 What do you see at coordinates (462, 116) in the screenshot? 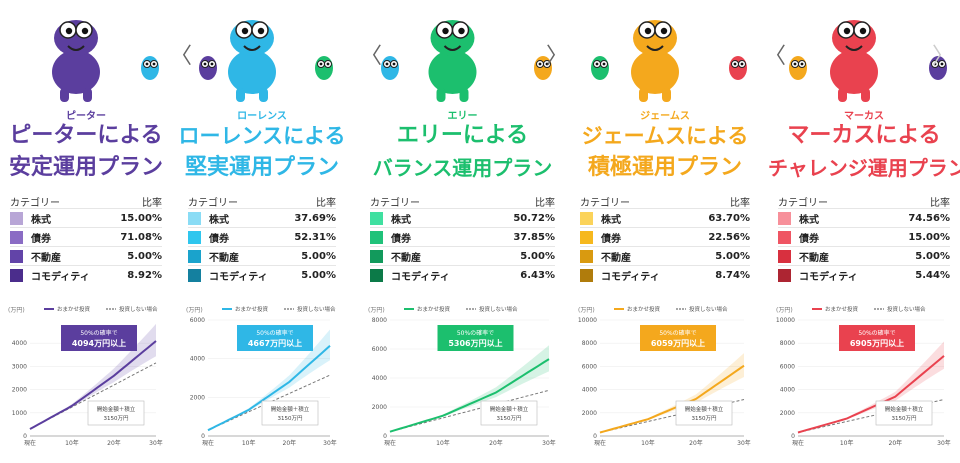
I see `character-name: エリー` at bounding box center [462, 116].